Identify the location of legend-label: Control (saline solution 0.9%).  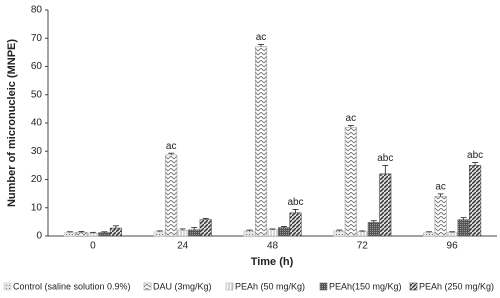
(72, 286).